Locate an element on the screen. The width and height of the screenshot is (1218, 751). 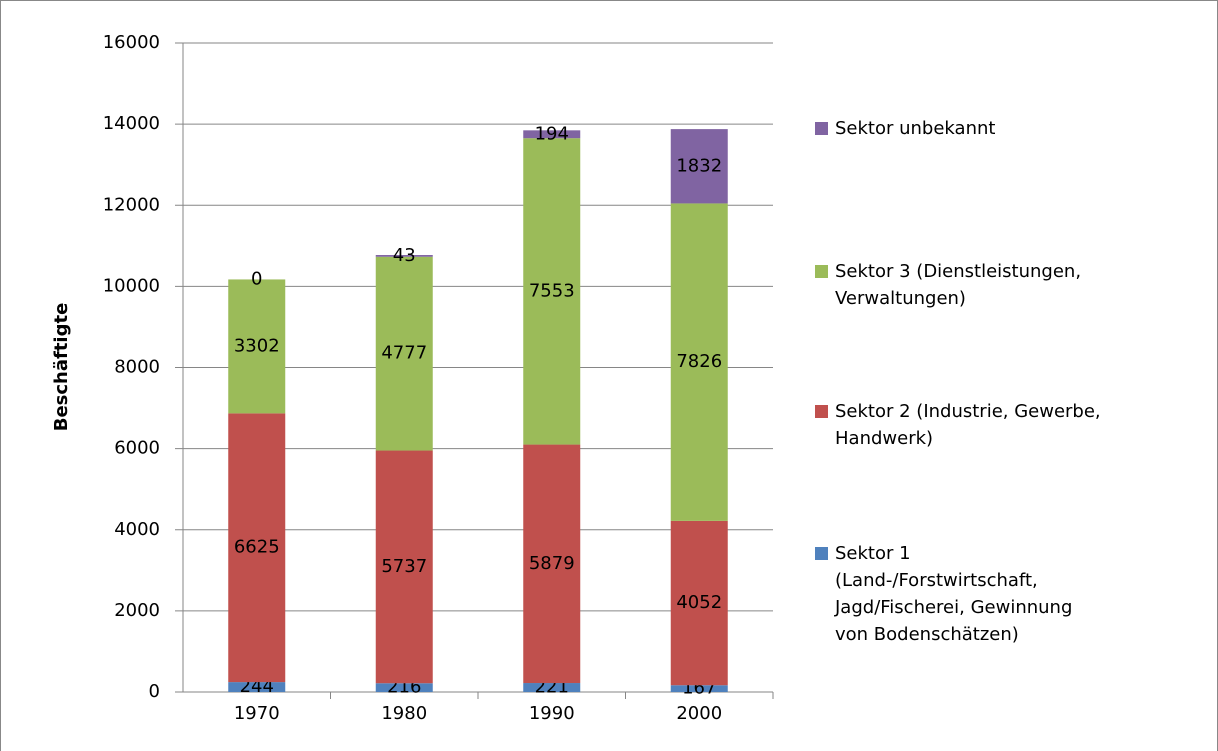
y-tick-label: 16000 is located at coordinates (131, 42).